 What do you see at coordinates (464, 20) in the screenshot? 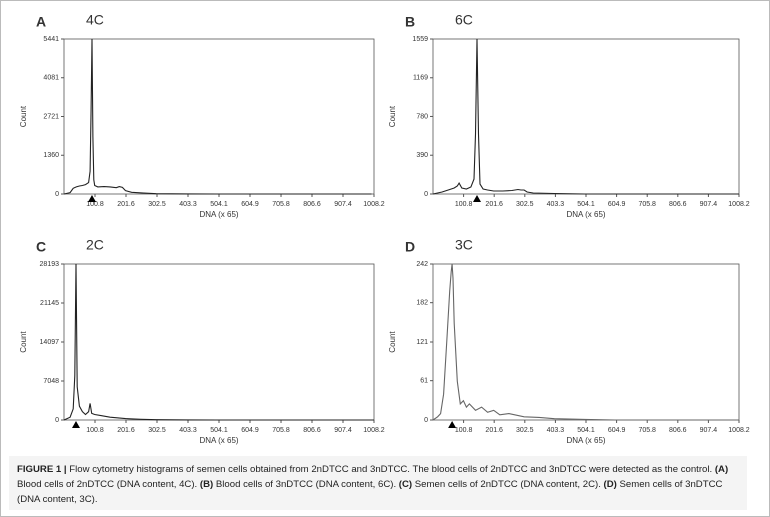
I see `annotation: 6C` at bounding box center [464, 20].